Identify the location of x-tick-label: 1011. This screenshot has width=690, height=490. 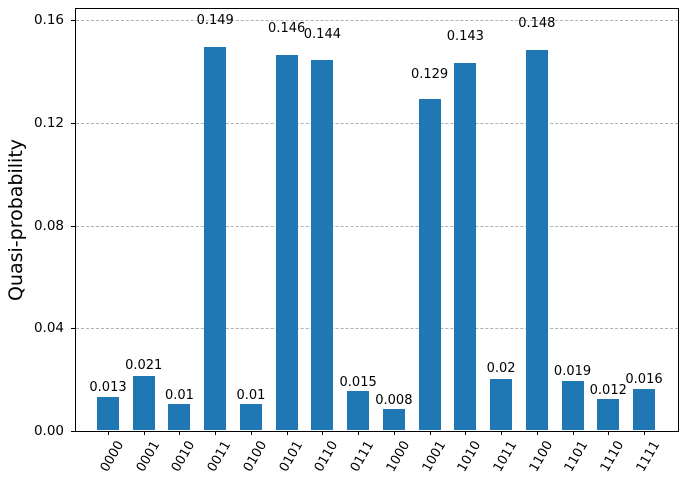
(505, 456).